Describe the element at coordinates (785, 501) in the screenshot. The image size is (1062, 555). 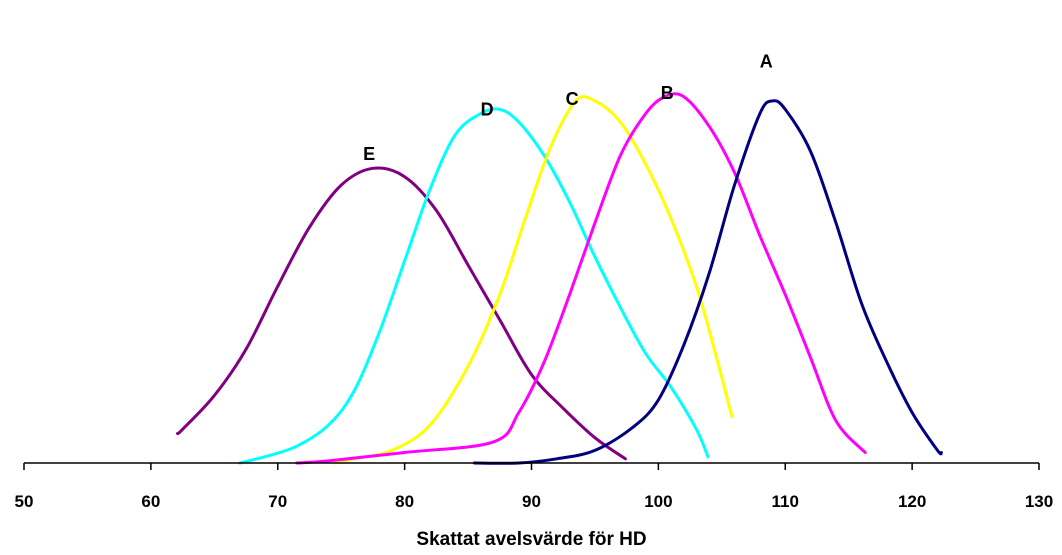
I see `x-tick-label-110: 110` at that location.